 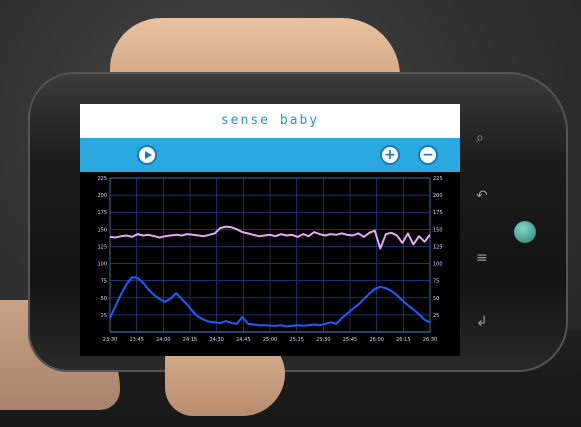 I want to click on play-icon, so click(x=148, y=155).